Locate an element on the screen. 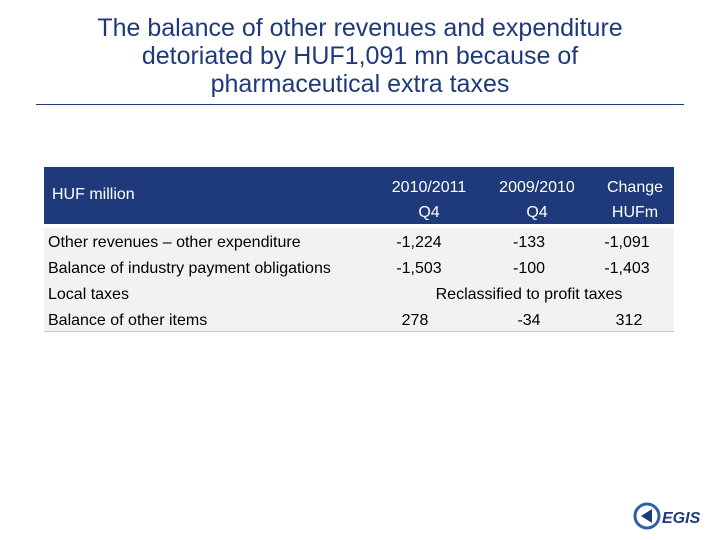 This screenshot has height=540, width=720. cell-value: -133 is located at coordinates (529, 242).